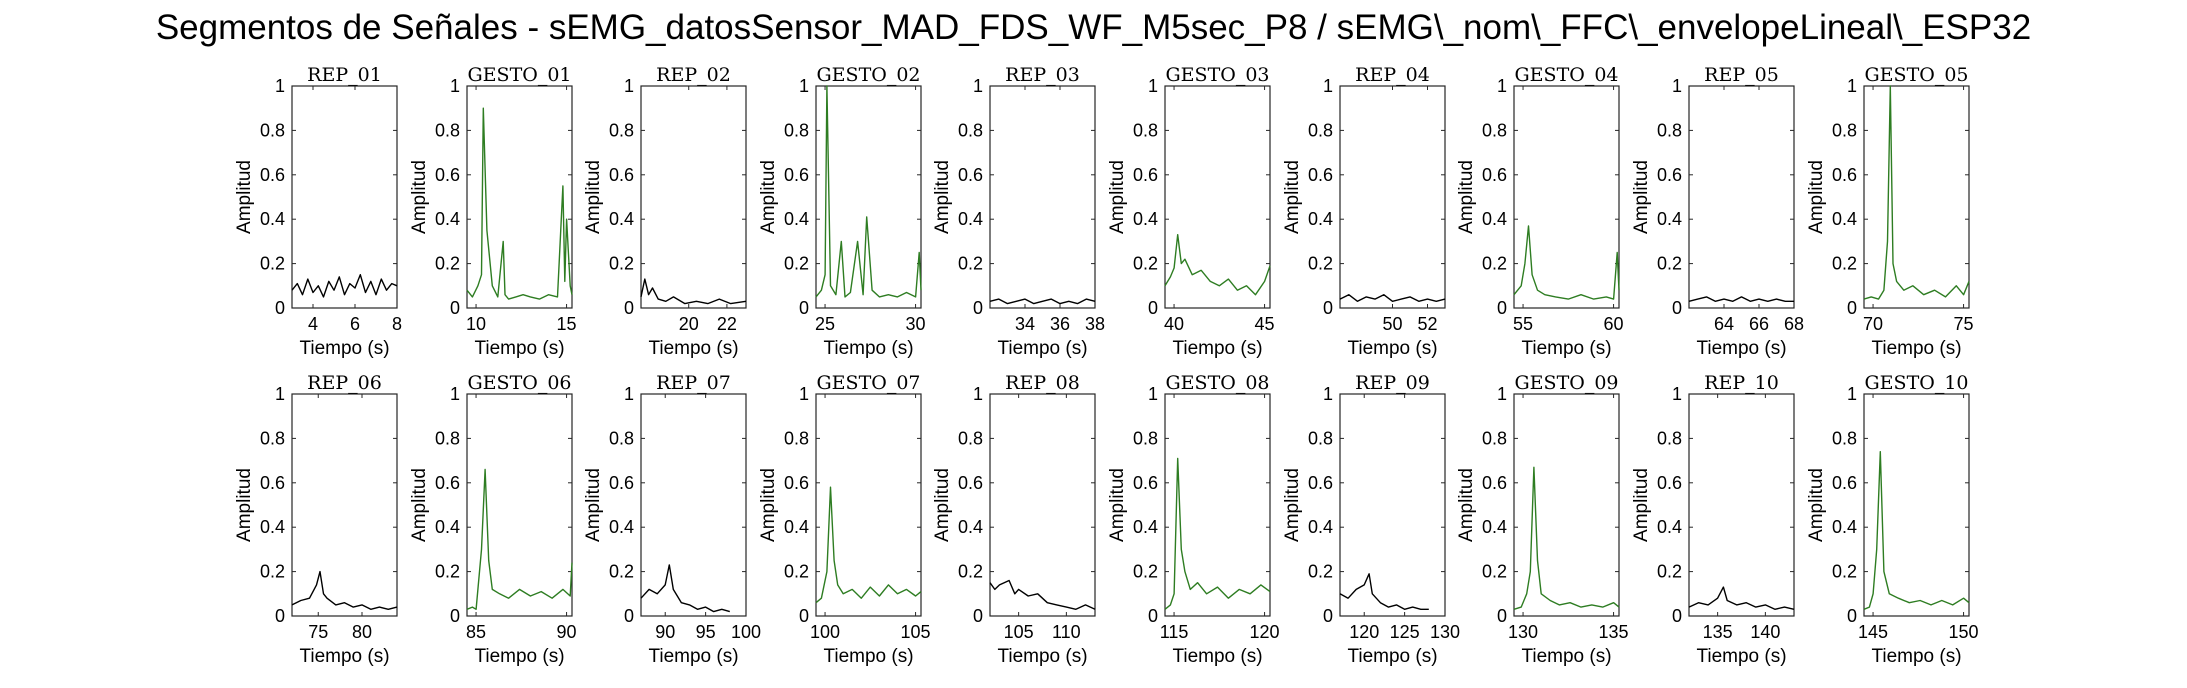 Image resolution: width=2187 pixels, height=688 pixels. What do you see at coordinates (344, 590) in the screenshot?
I see `chart-11-series-line` at bounding box center [344, 590].